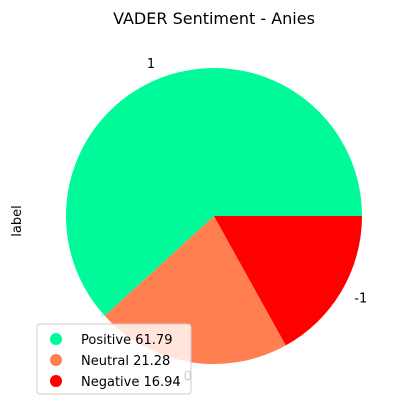  What do you see at coordinates (56, 360) in the screenshot?
I see `legend-marker-neutral` at bounding box center [56, 360].